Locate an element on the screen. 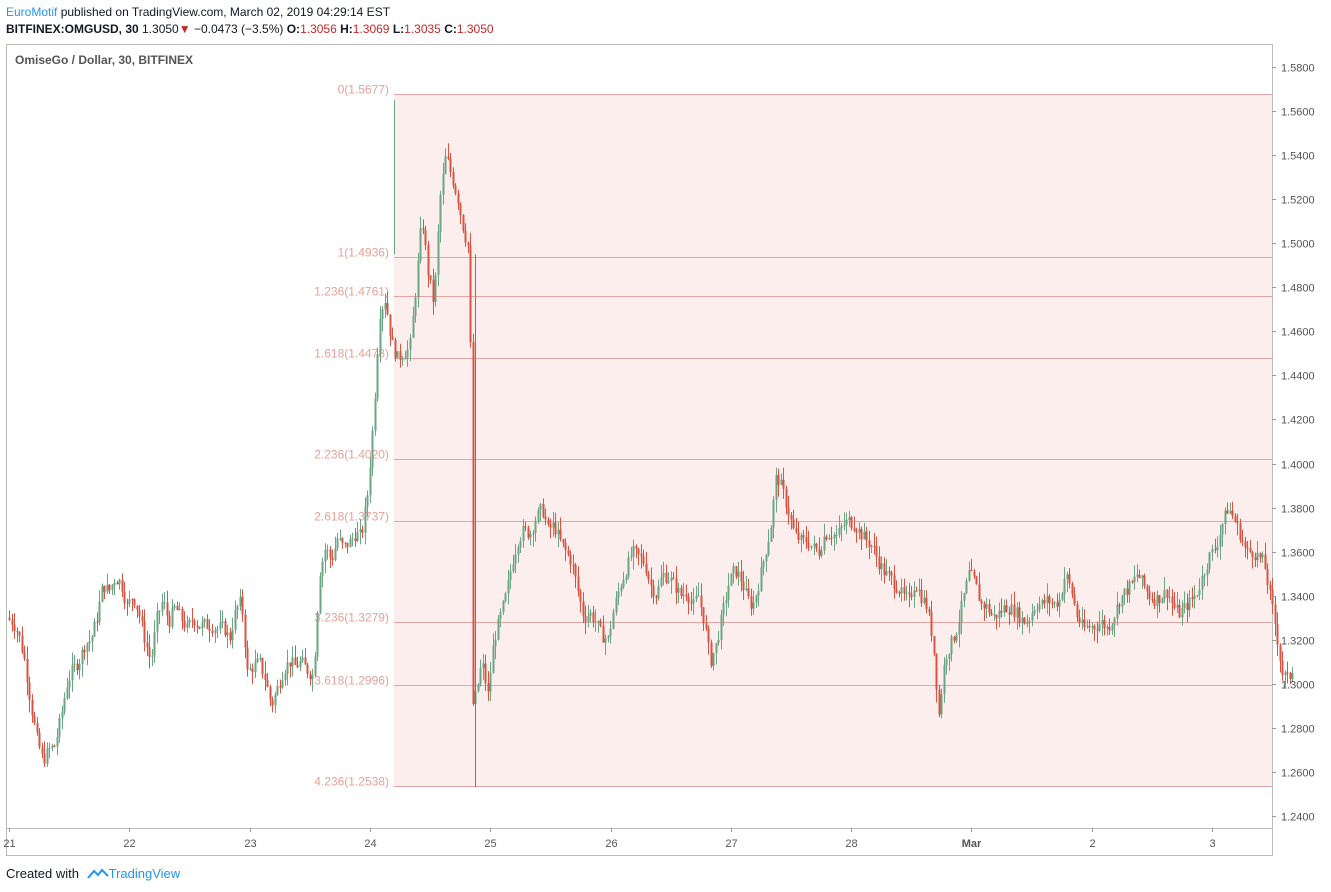 The image size is (1331, 892). time-axis: 21 22 23 24 25 26 27 28 Mar 2 3 is located at coordinates (609, 839).